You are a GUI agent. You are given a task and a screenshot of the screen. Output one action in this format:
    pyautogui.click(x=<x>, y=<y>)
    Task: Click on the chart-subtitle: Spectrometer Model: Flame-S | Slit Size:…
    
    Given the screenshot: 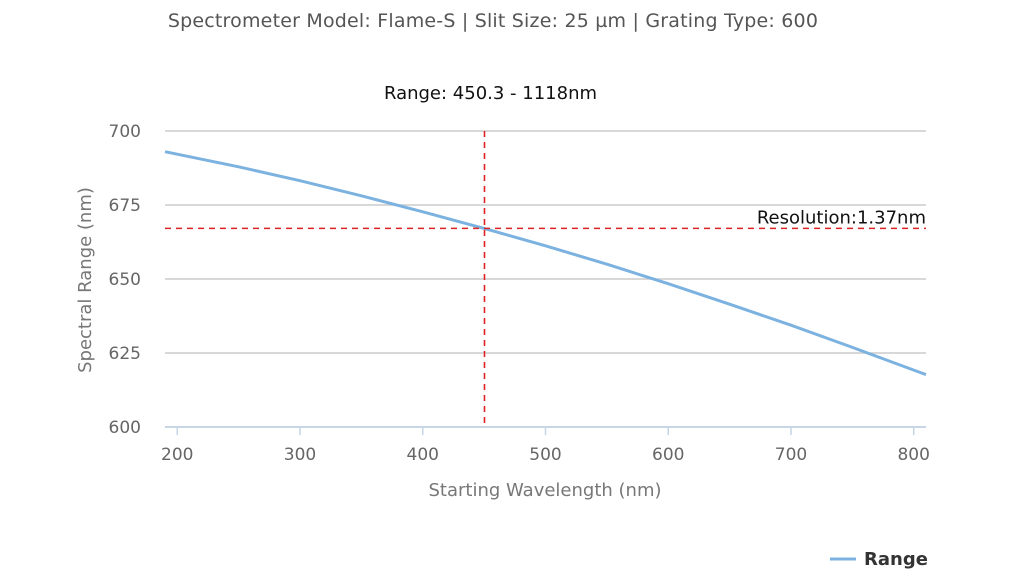 What is the action you would take?
    pyautogui.click(x=493, y=21)
    